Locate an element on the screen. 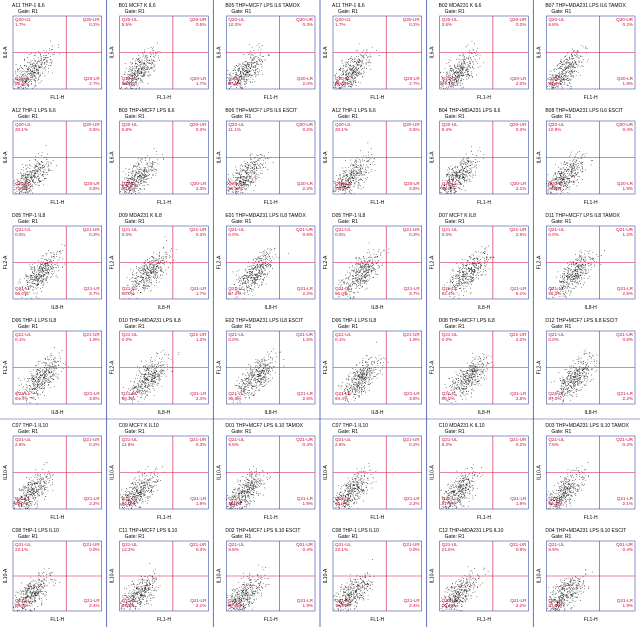 This screenshot has height=627, width=640. panel-title: D05 THP-1 IL8 is located at coordinates (348, 216).